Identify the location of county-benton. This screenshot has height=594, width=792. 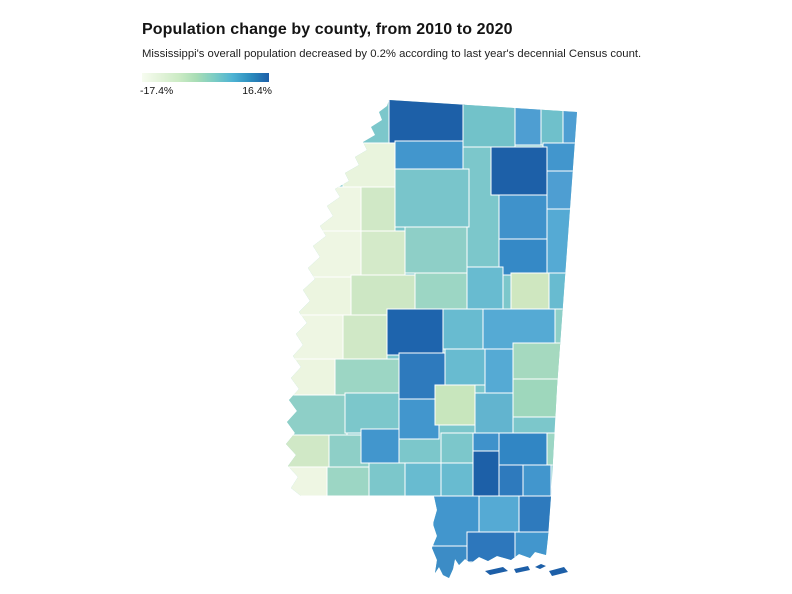
(528, 123).